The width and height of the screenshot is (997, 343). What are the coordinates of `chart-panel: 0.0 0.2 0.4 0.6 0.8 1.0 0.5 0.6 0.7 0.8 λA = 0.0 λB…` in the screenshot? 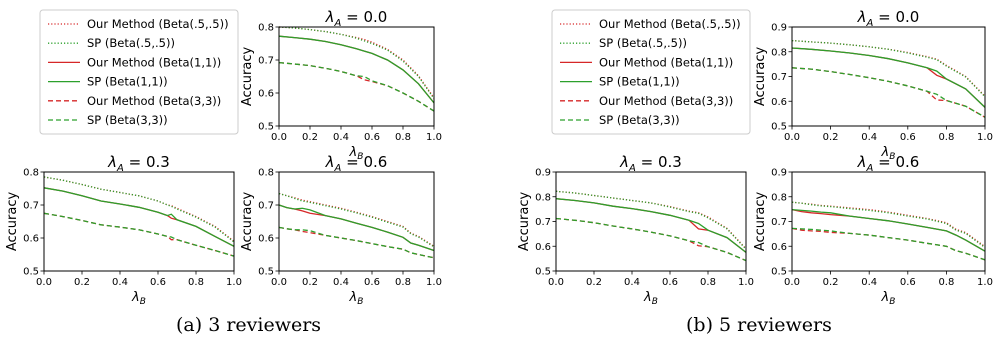 It's located at (341, 85).